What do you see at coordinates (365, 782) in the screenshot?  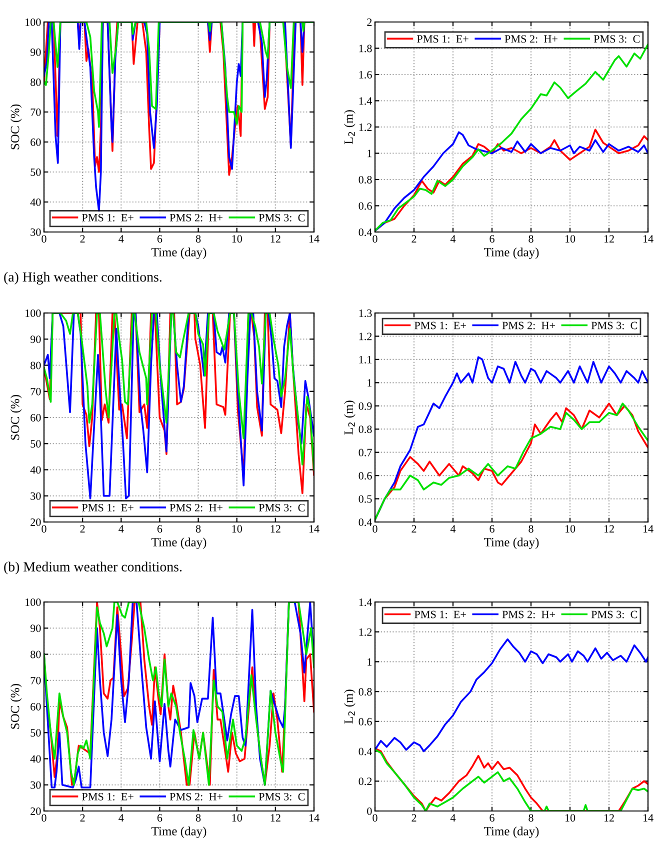 I see `y-tick-label: 0.2` at bounding box center [365, 782].